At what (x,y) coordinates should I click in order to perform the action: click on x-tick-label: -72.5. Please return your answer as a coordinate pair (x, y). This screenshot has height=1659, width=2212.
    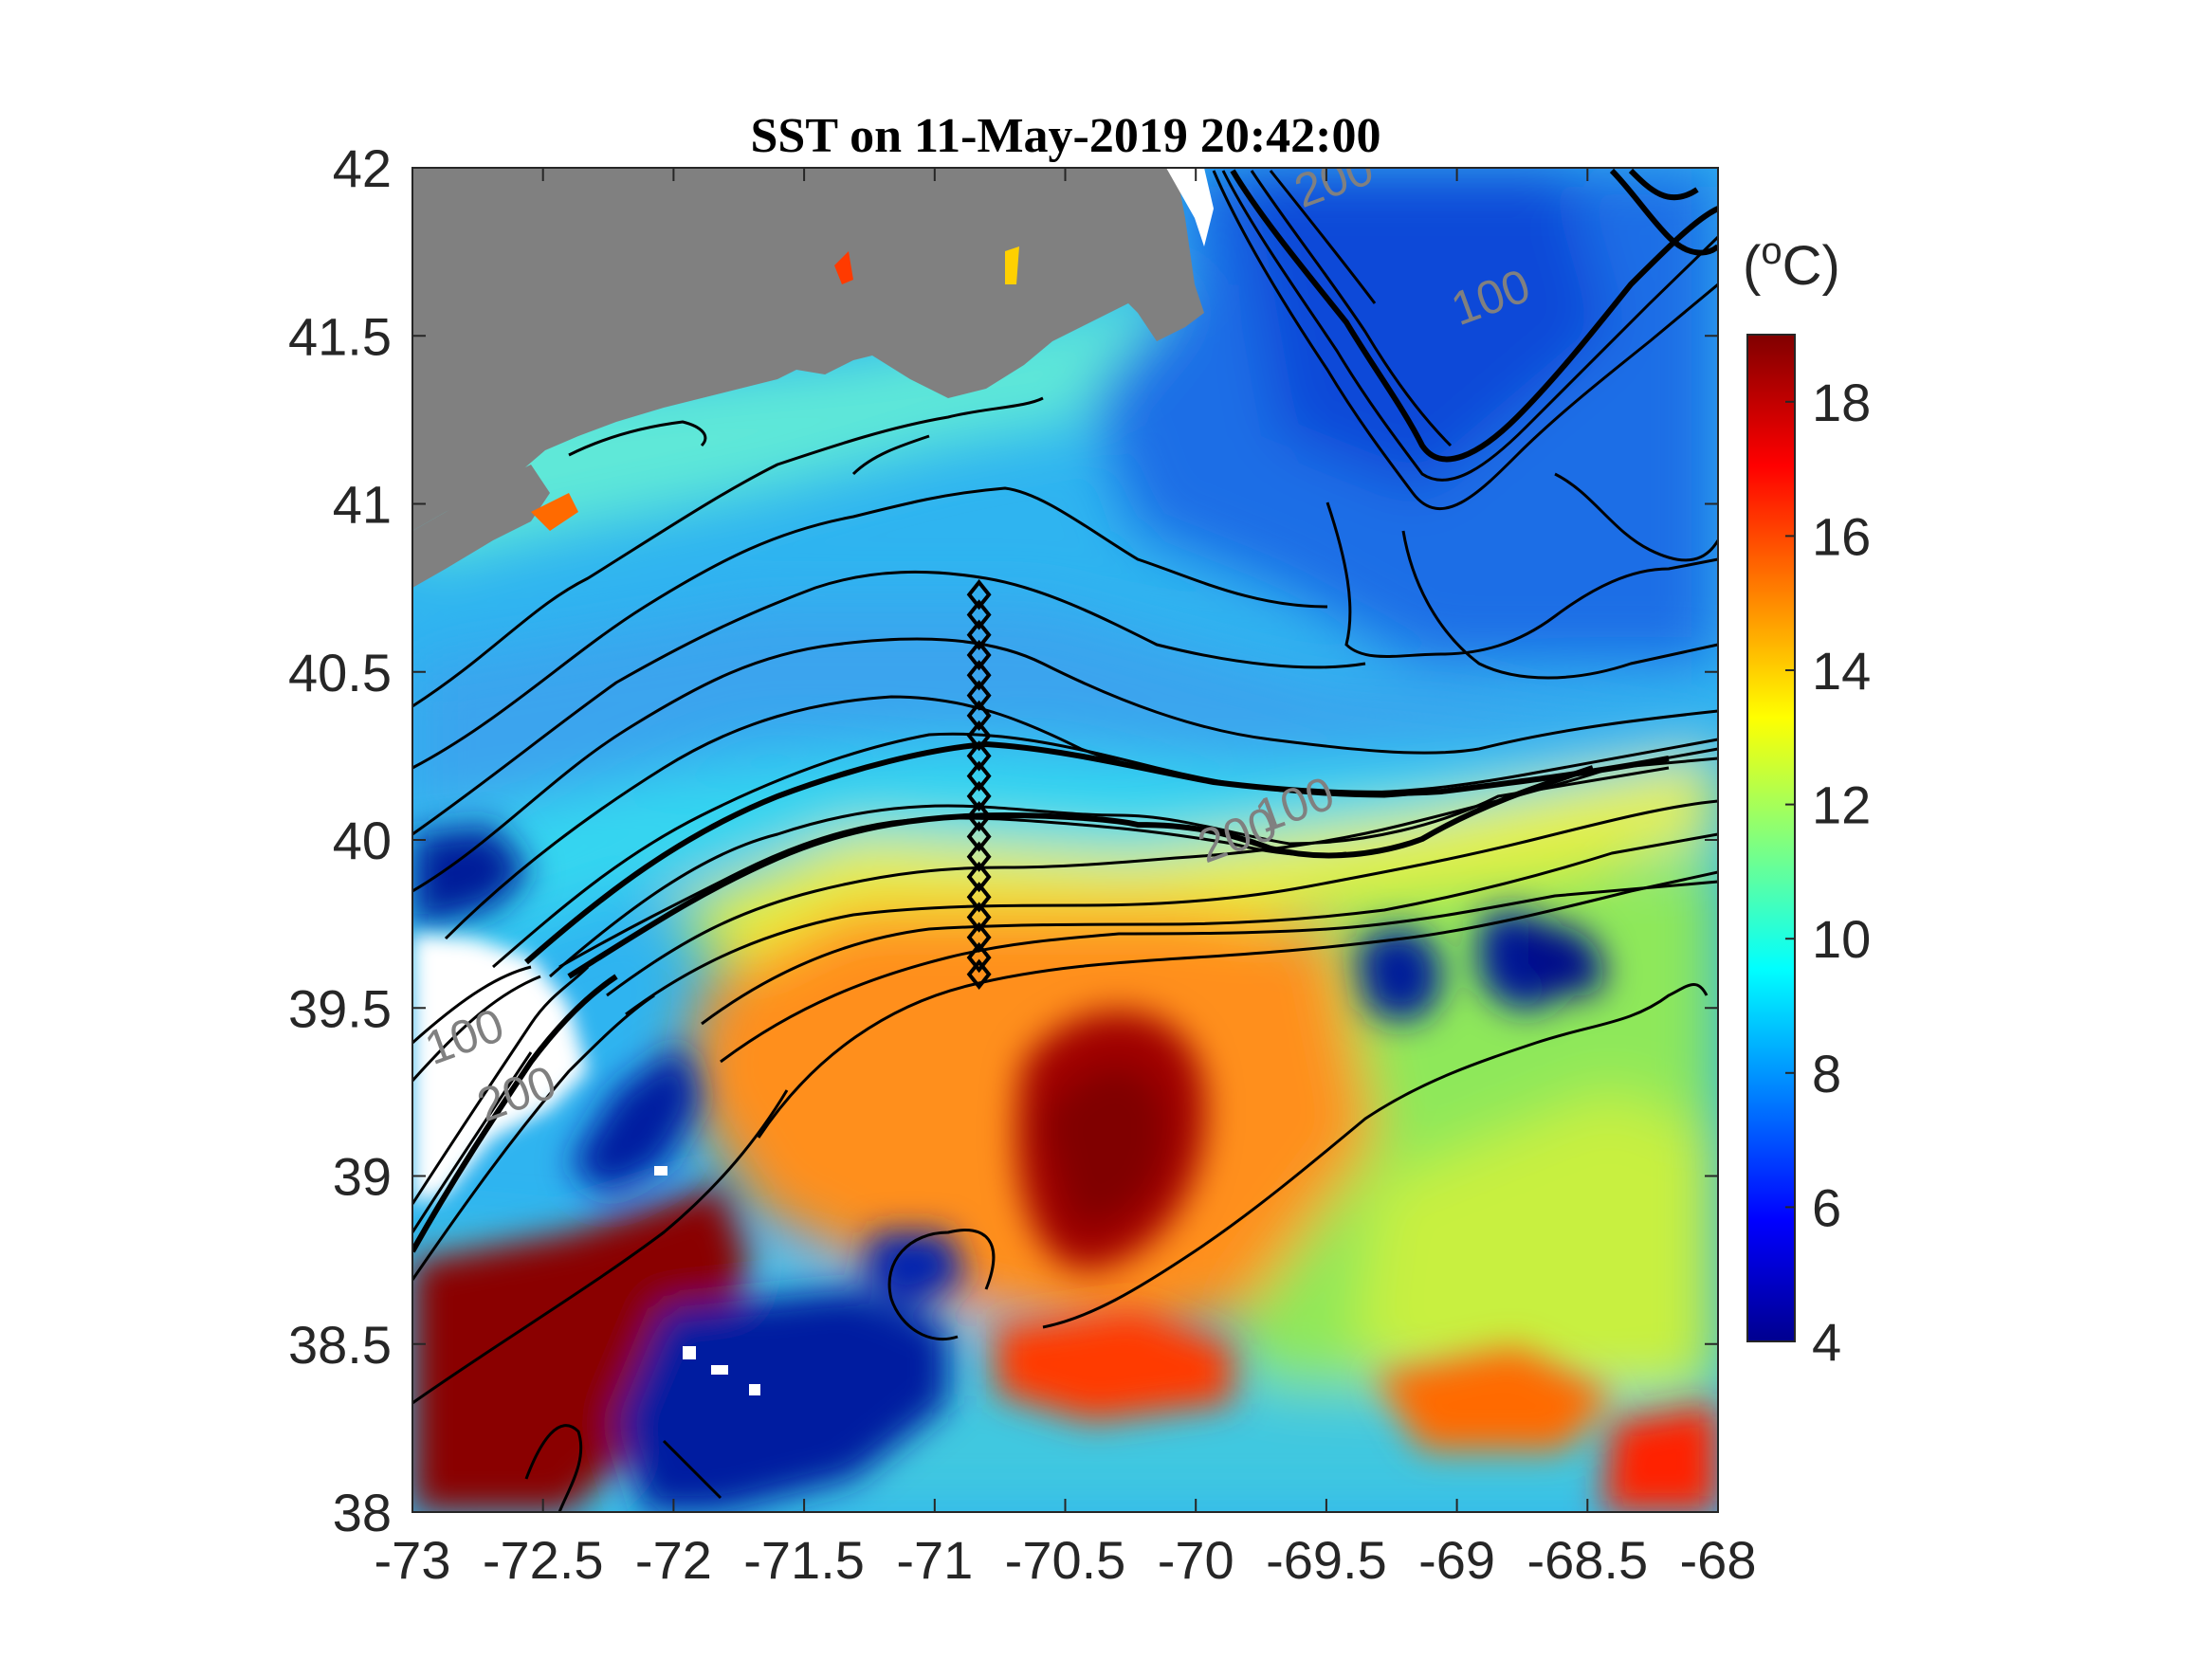
    Looking at the image, I should click on (543, 1560).